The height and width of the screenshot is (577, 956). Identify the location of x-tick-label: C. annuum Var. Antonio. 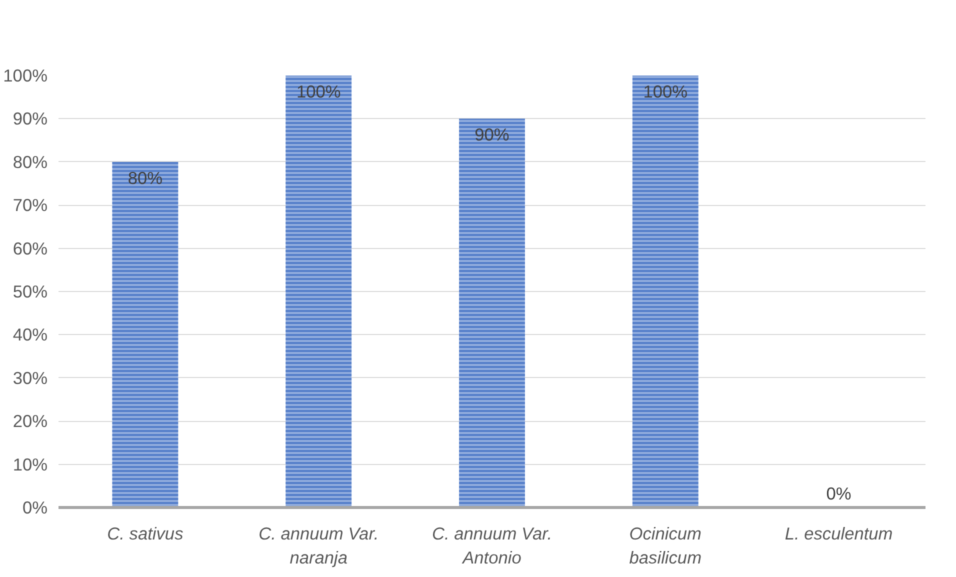
(492, 546).